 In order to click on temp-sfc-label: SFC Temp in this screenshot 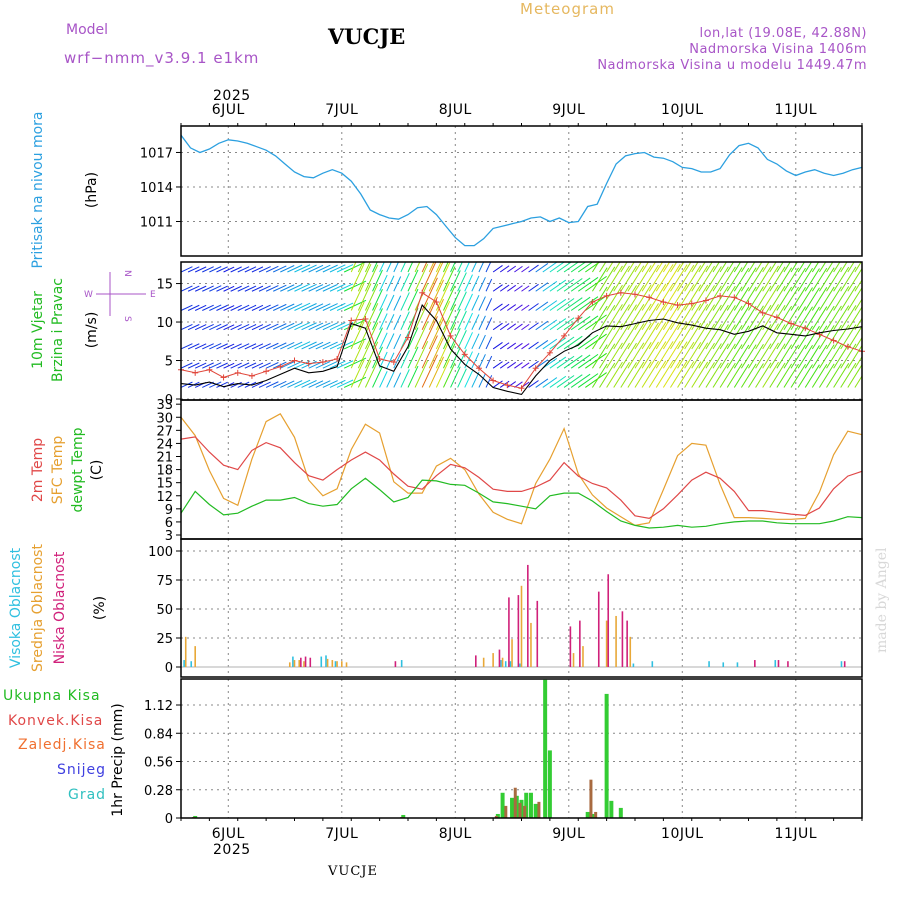, I will do `click(58, 470)`.